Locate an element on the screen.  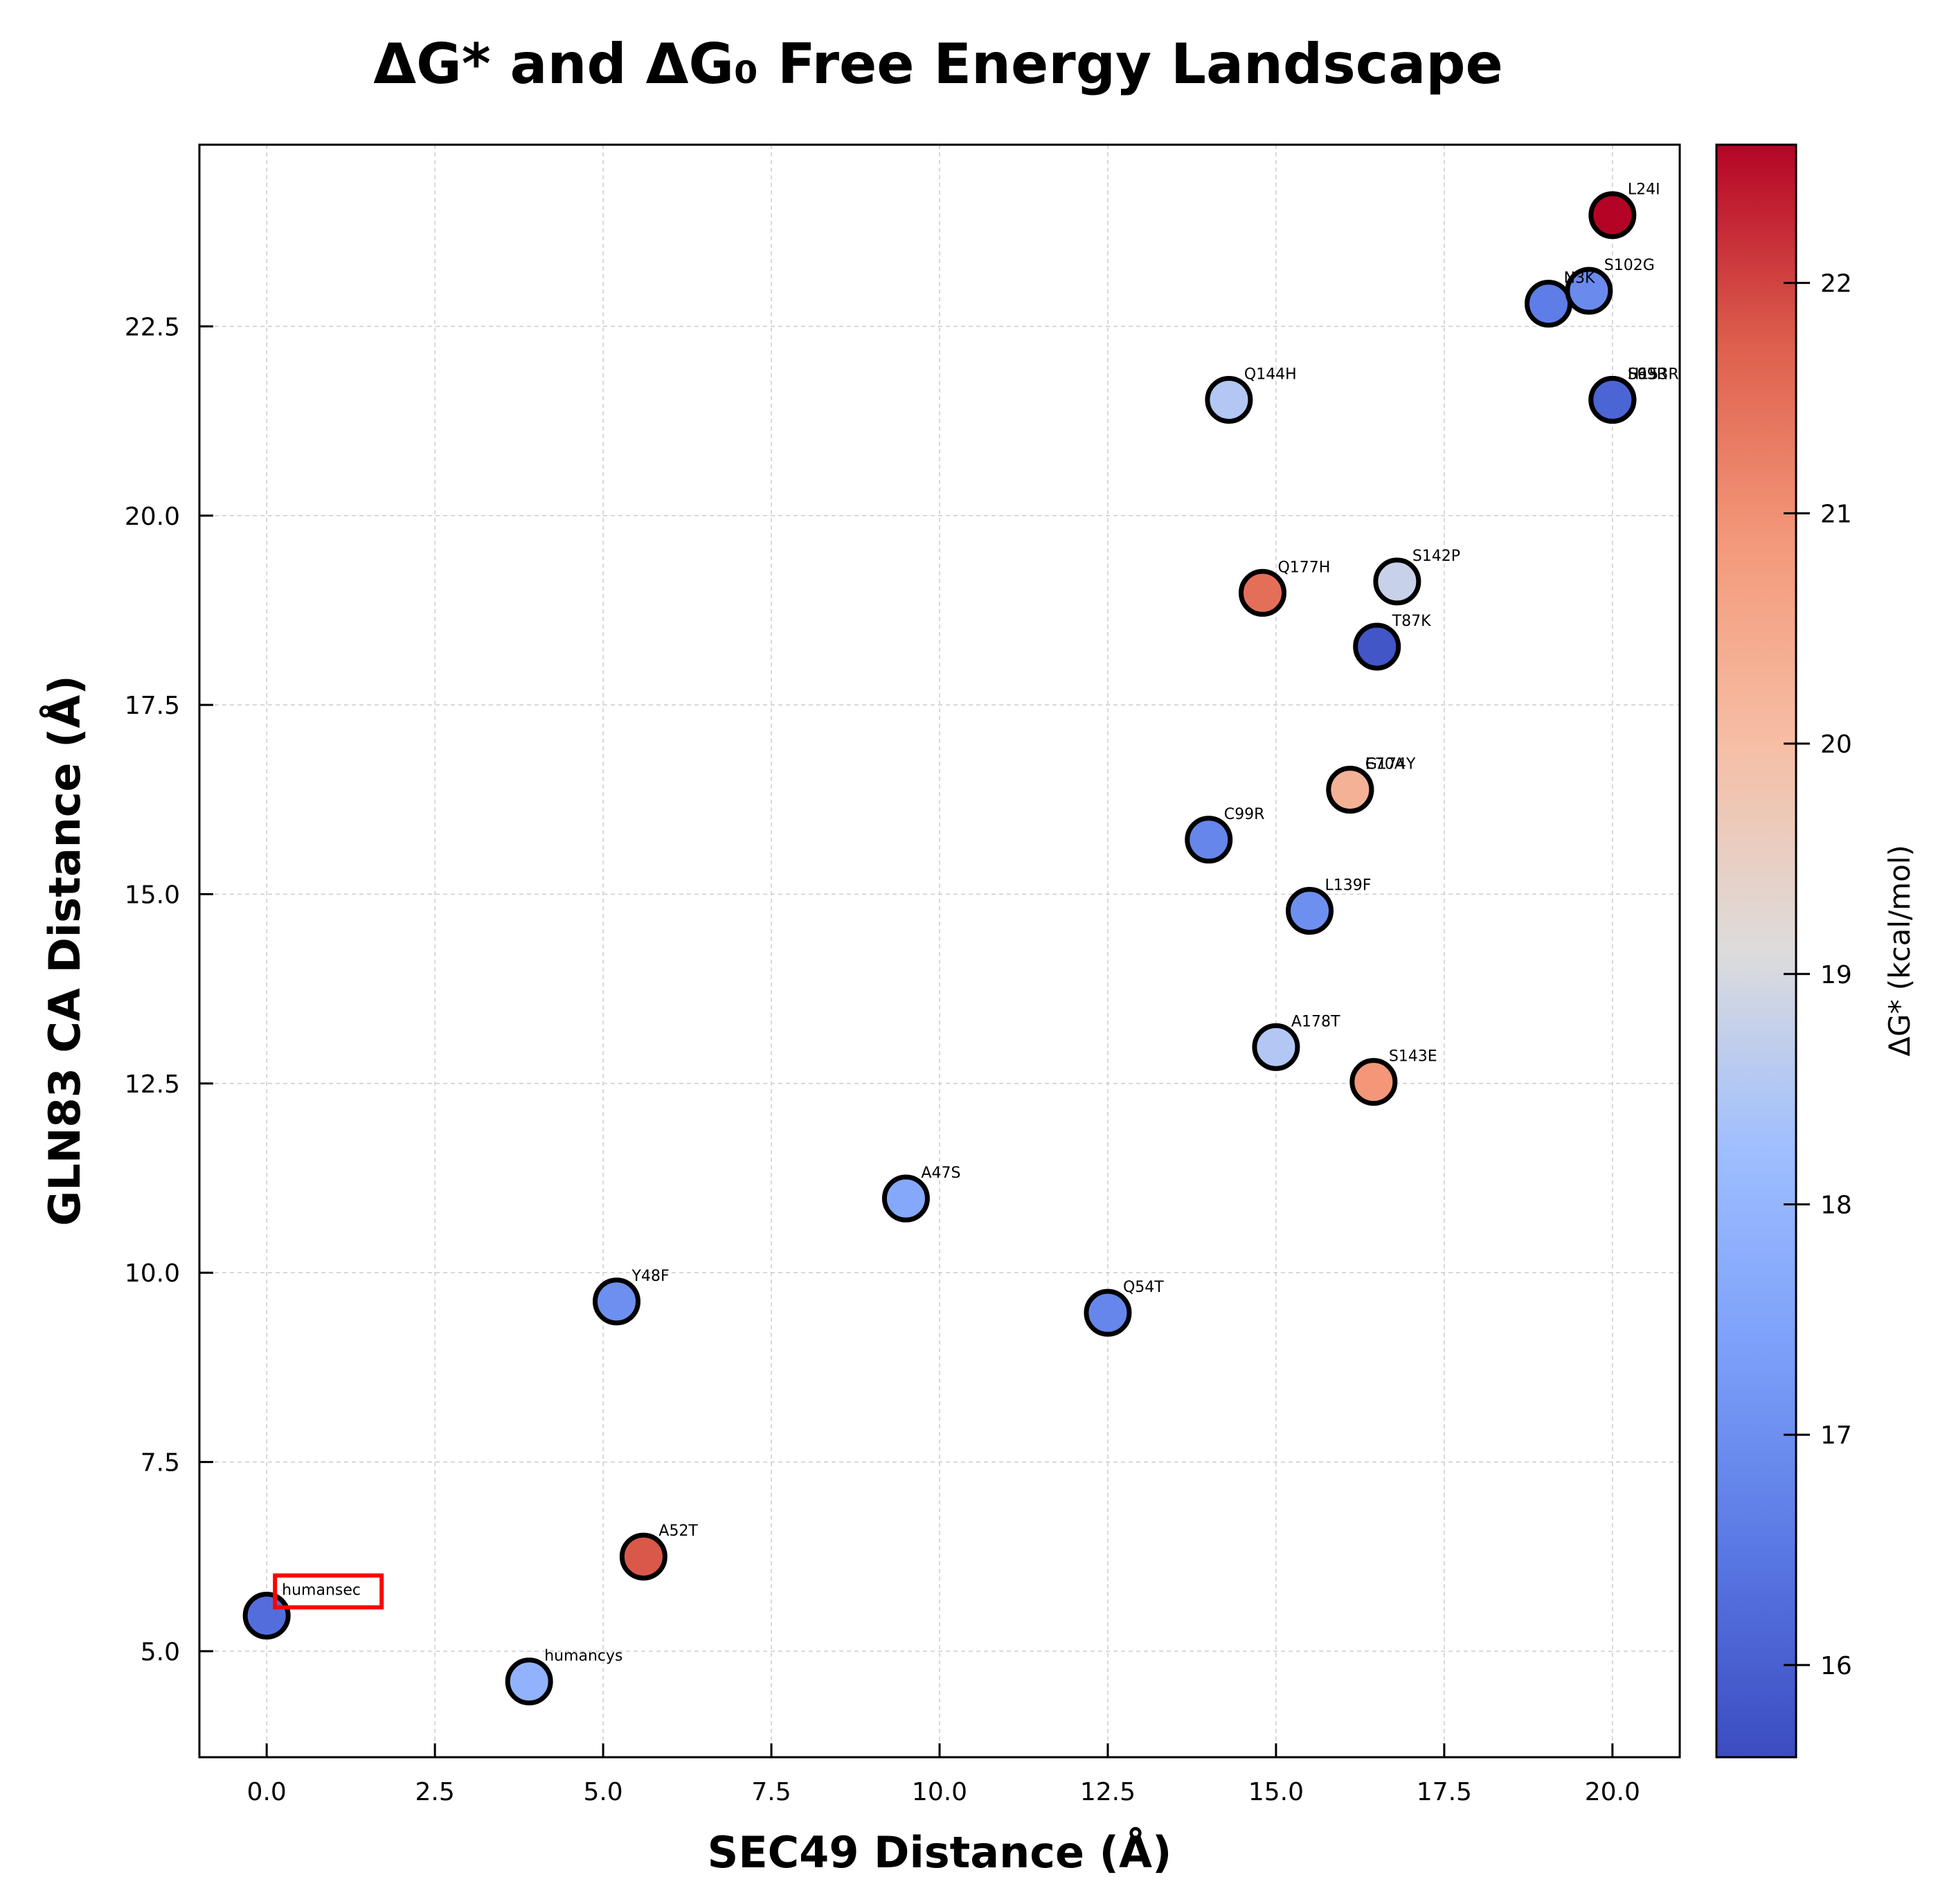
data-point-a52t is located at coordinates (643, 1557).